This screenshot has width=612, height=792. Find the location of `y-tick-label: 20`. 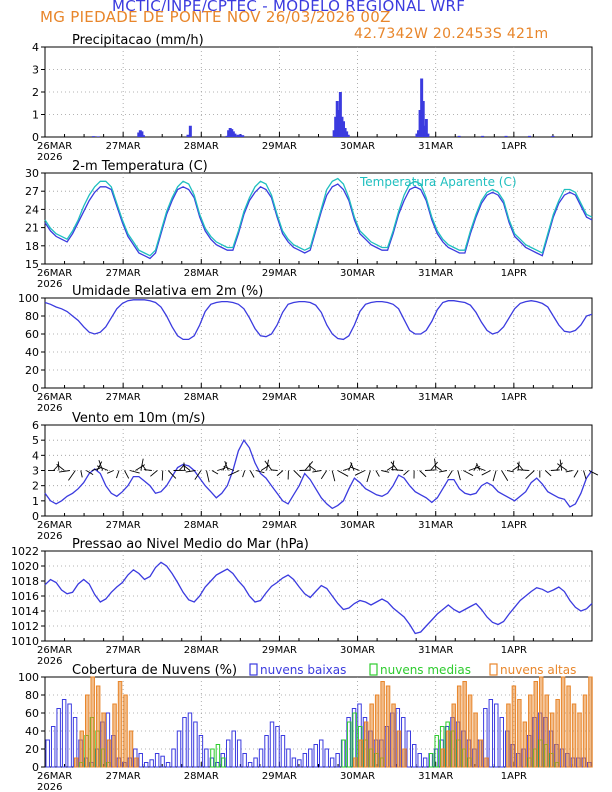

y-tick-label: 20 is located at coordinates (32, 749).